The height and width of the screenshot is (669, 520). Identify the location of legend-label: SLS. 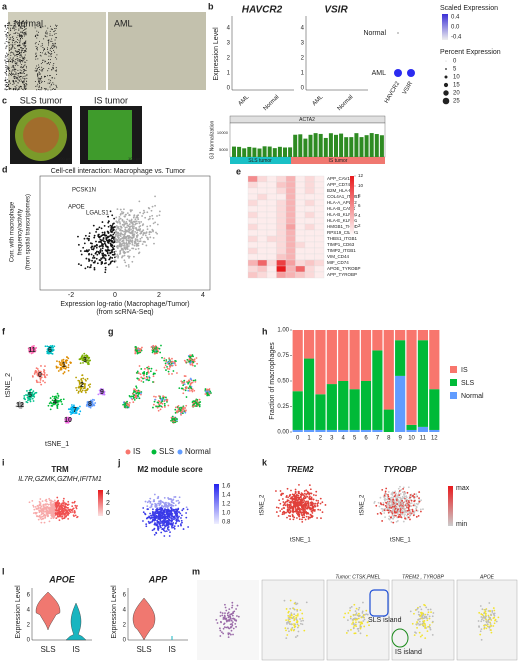
(468, 383).